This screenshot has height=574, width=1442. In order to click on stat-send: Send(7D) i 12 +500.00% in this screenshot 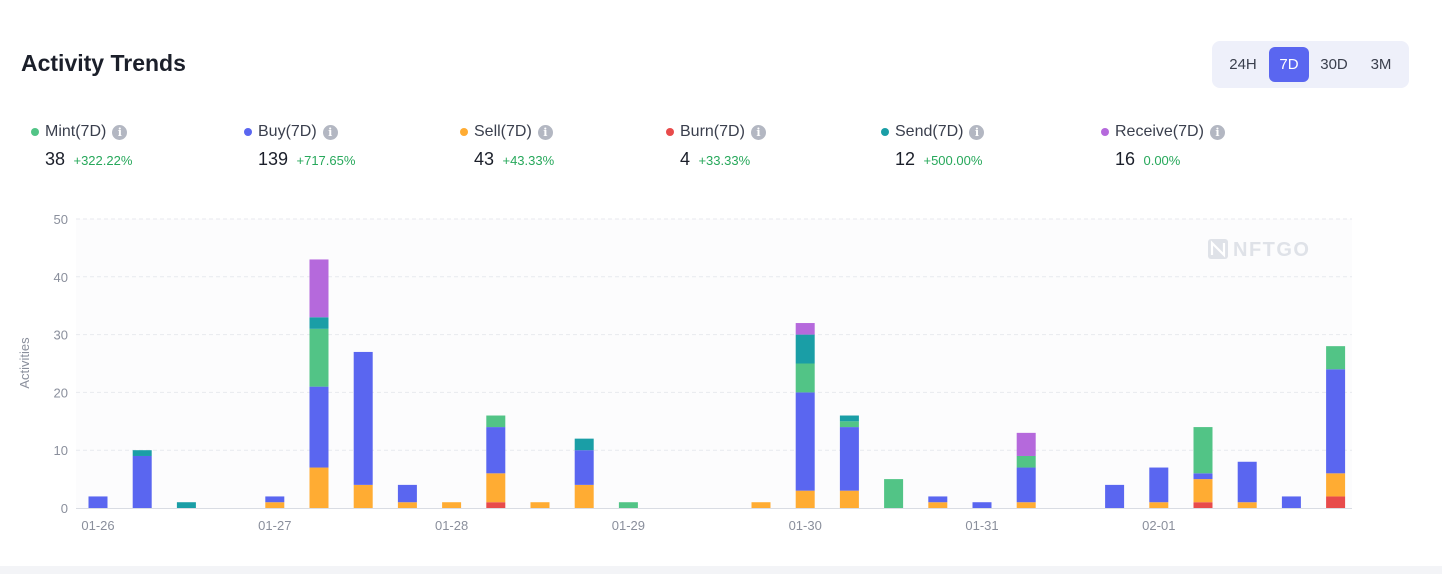, I will do `click(933, 145)`.